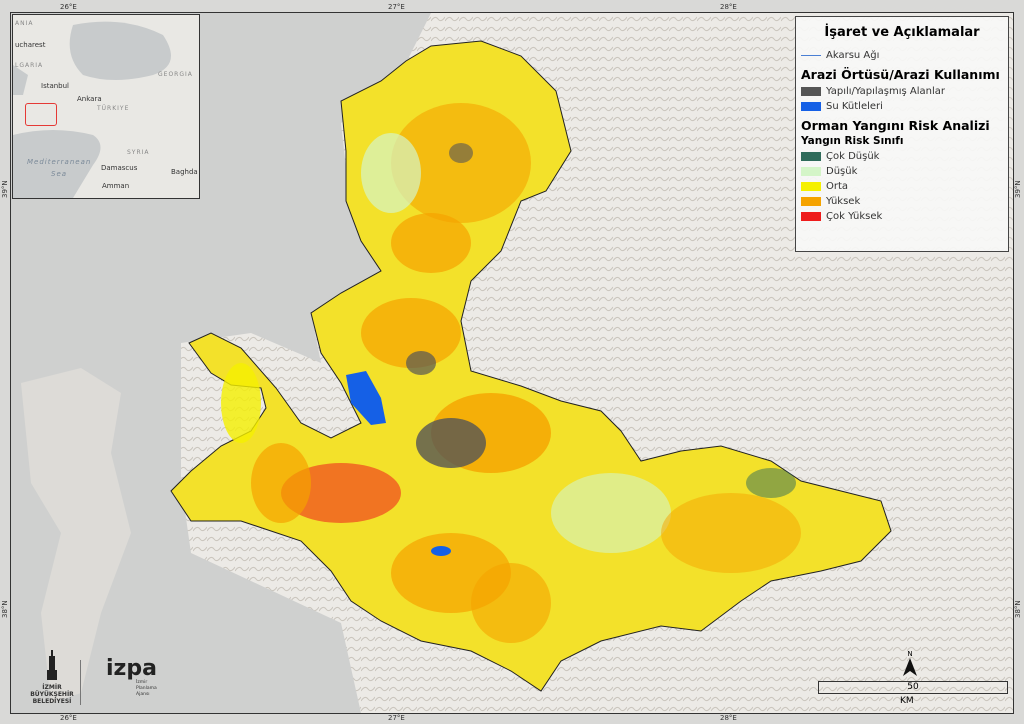 This screenshot has width=1024, height=724. I want to click on legend-item-very-low: Çok Düşük, so click(904, 156).